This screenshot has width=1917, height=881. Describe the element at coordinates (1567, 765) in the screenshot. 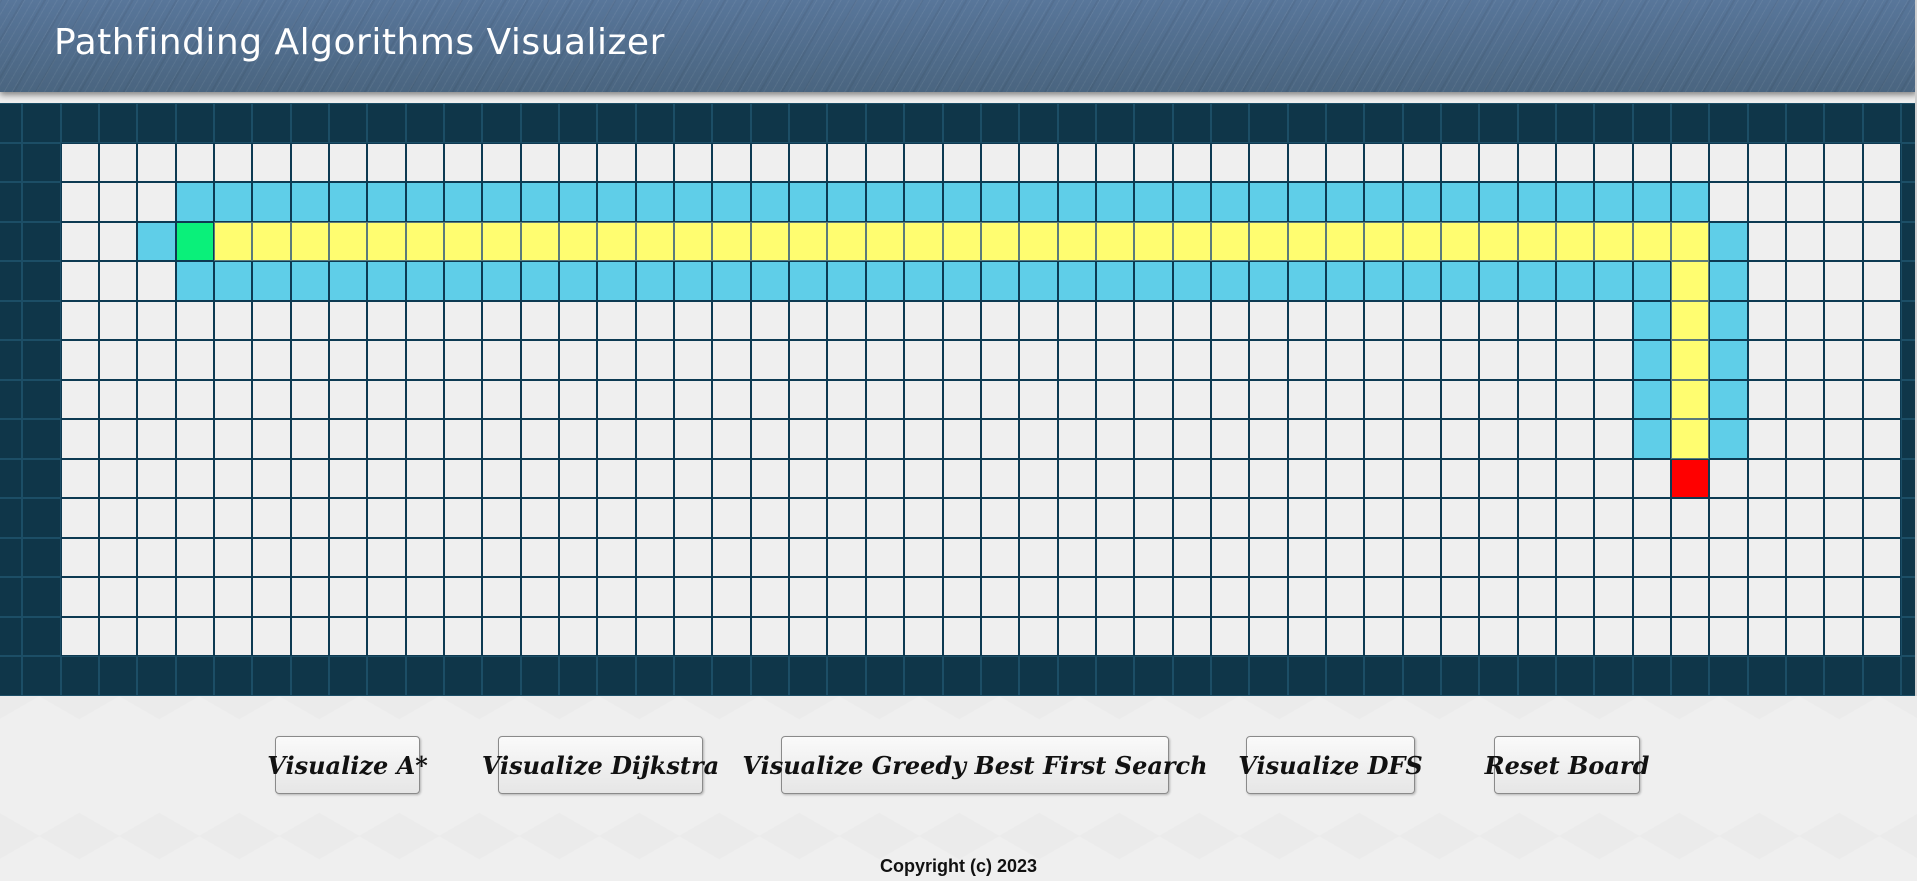

I see `reset-board-button: Reset Board` at that location.